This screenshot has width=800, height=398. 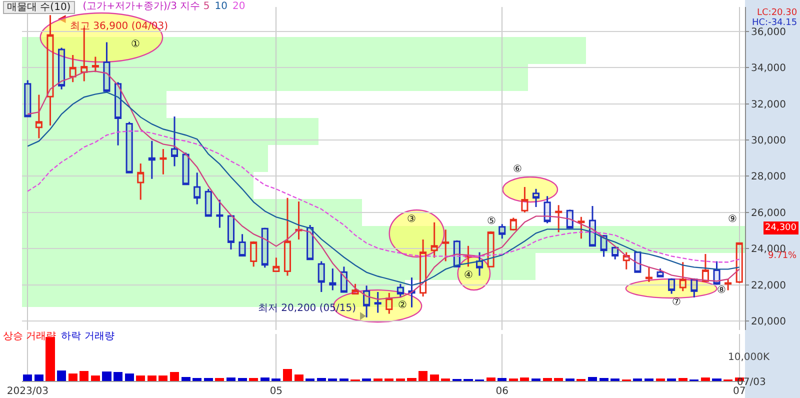 What do you see at coordinates (27, 391) in the screenshot?
I see `x-tick-label: 2023/03` at bounding box center [27, 391].